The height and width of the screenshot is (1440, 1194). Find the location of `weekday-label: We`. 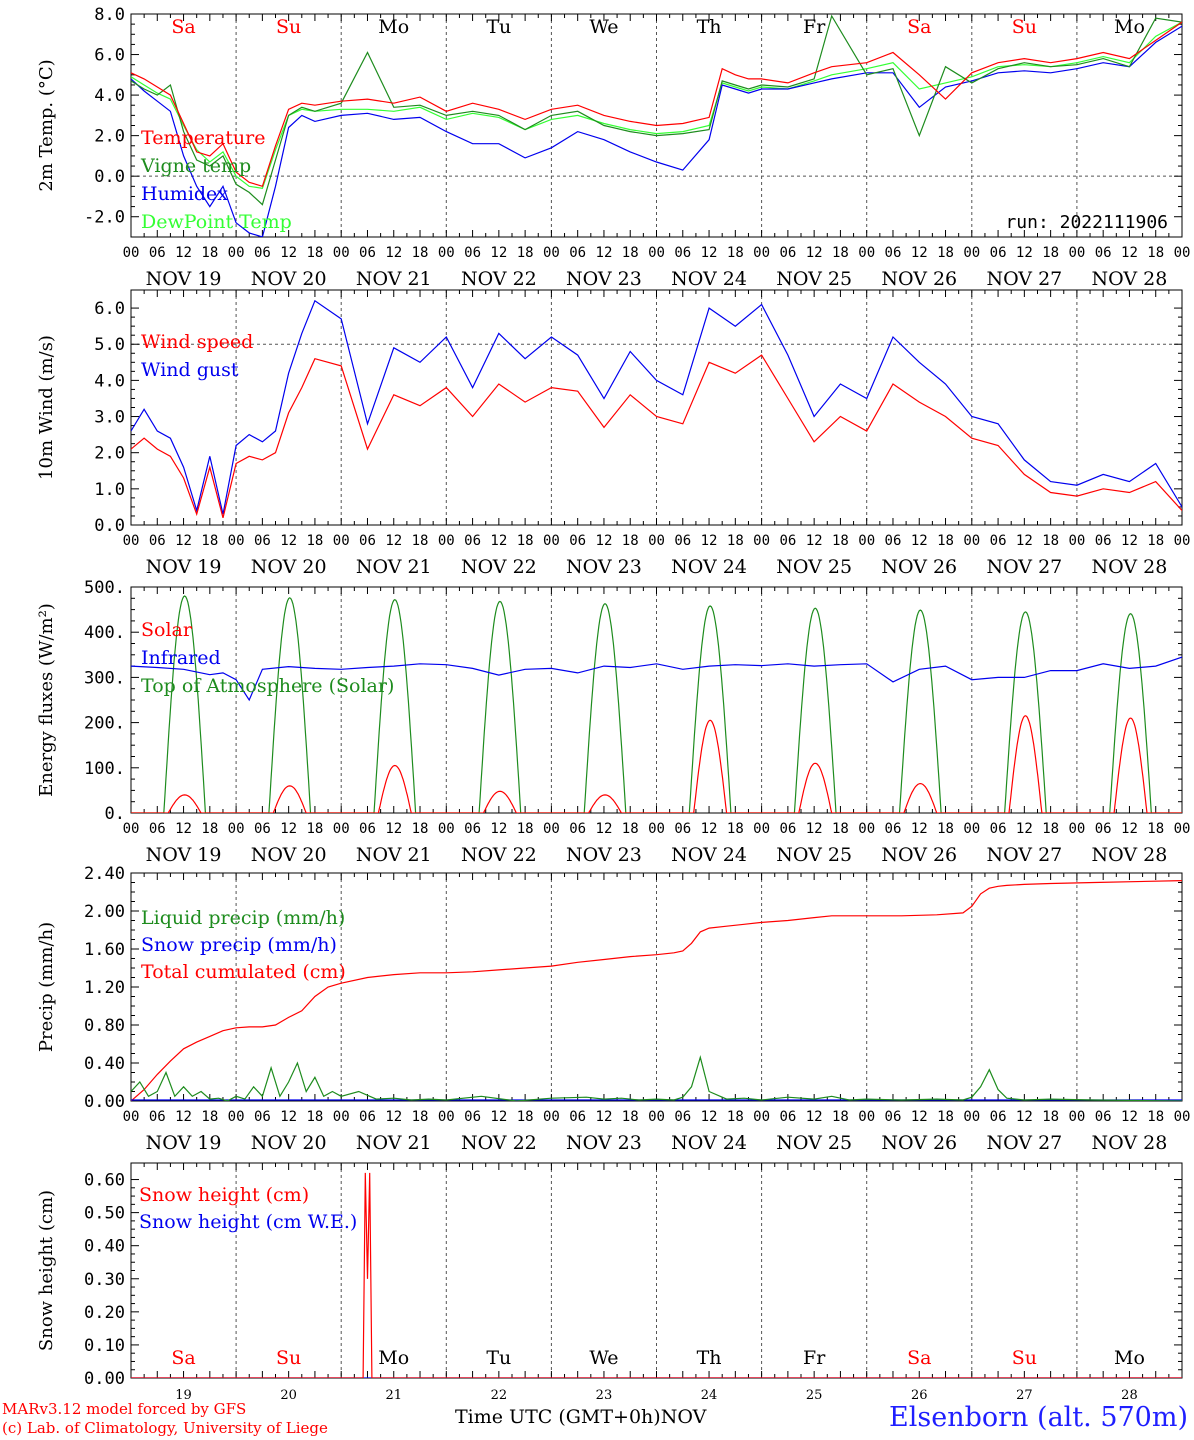

weekday-label: We is located at coordinates (603, 27).